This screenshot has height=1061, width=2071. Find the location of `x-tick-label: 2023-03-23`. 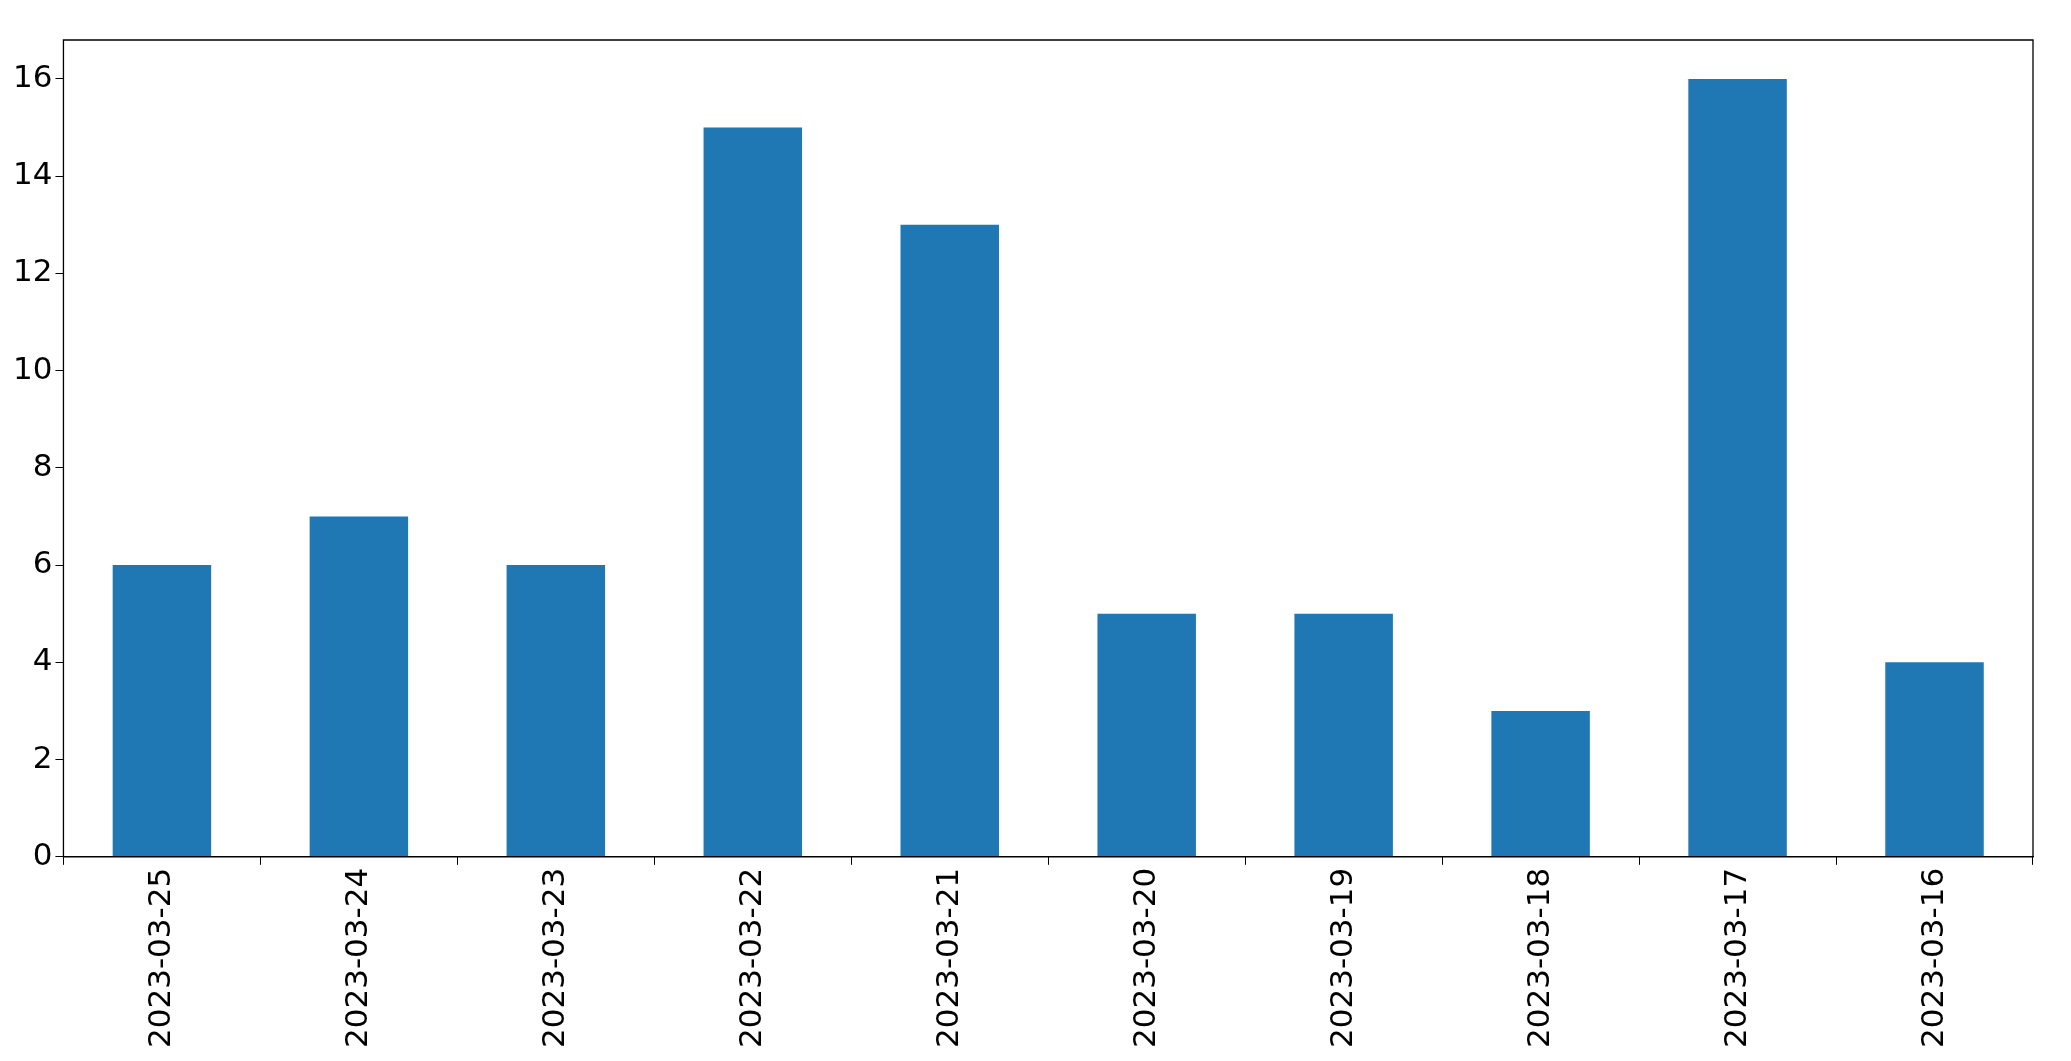

x-tick-label: 2023-03-23 is located at coordinates (552, 958).